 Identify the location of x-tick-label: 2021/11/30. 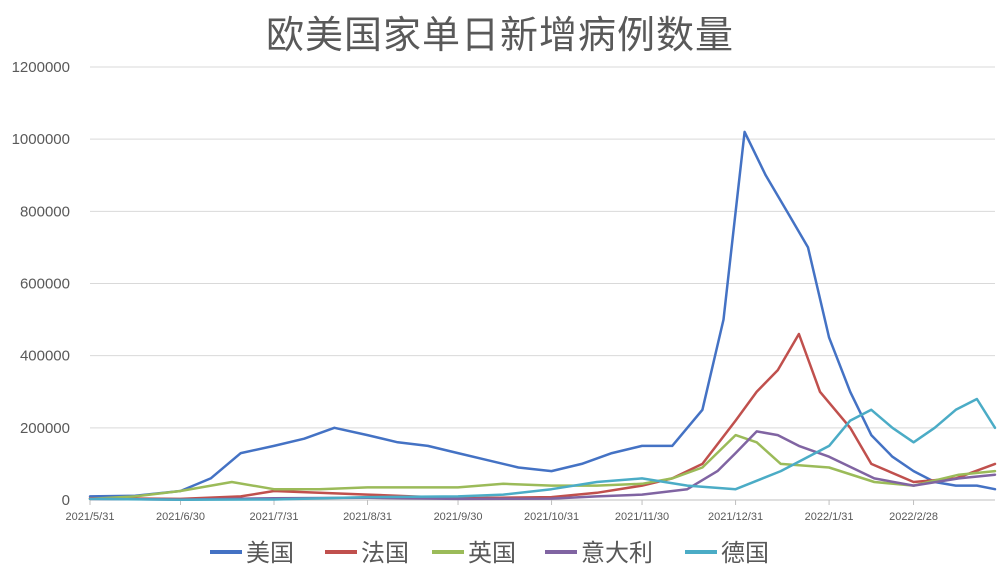
(642, 517).